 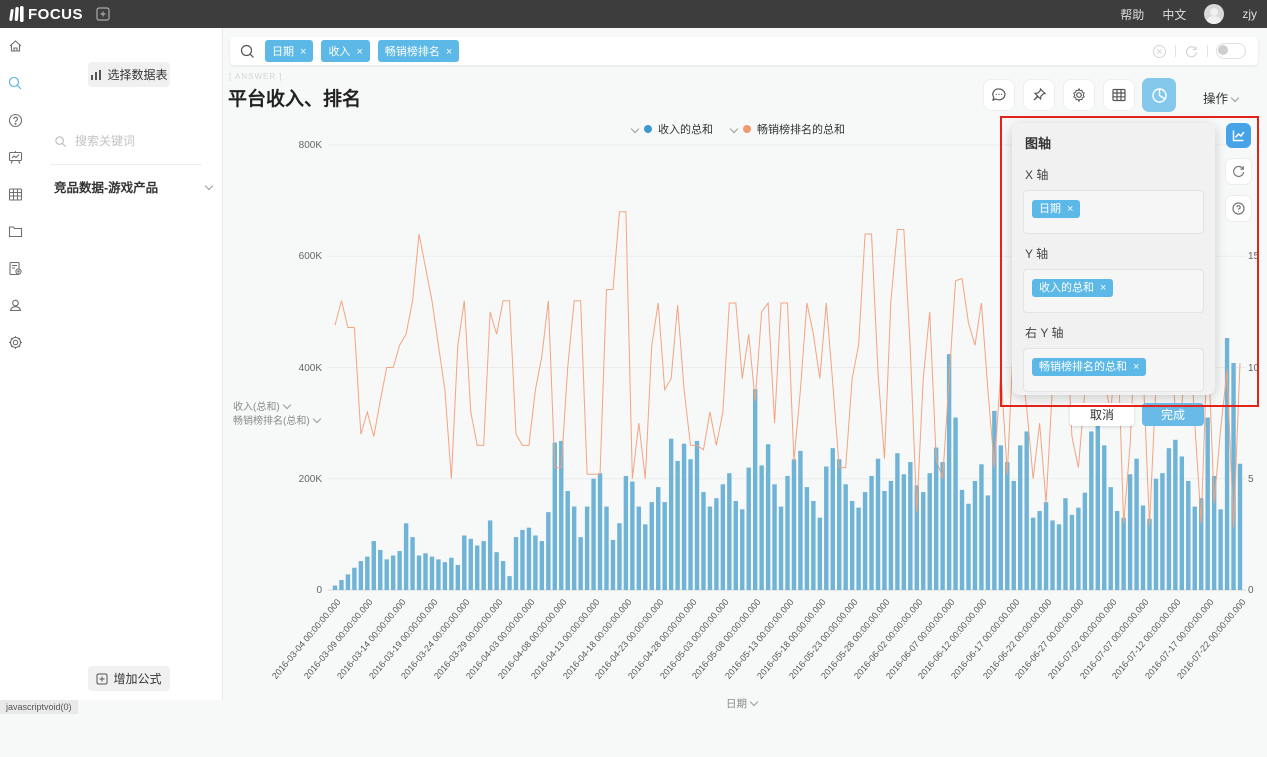 I want to click on sidebar-item-settings, so click(x=15, y=342).